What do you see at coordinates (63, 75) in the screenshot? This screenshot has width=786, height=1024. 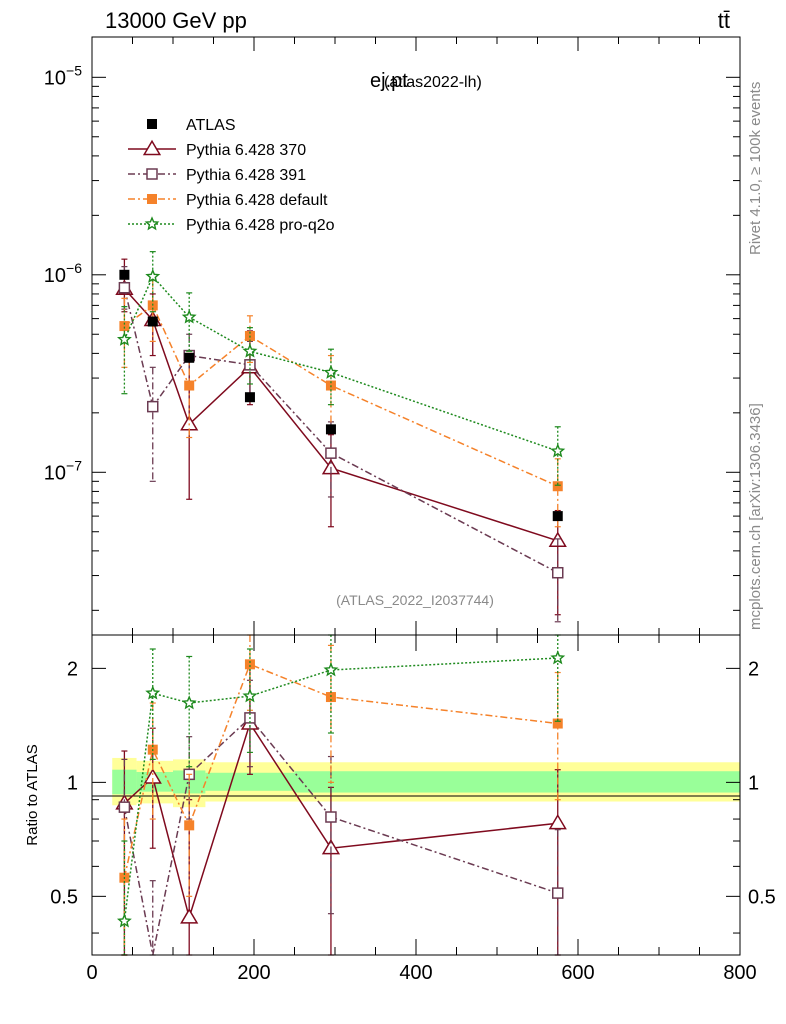 I see `main-ytick-label: 10⁻⁵` at bounding box center [63, 75].